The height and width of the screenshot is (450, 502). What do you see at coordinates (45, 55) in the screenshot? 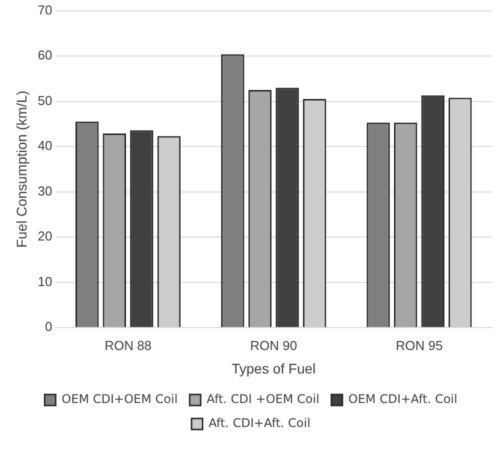
I see `y-tick-label: 60` at bounding box center [45, 55].